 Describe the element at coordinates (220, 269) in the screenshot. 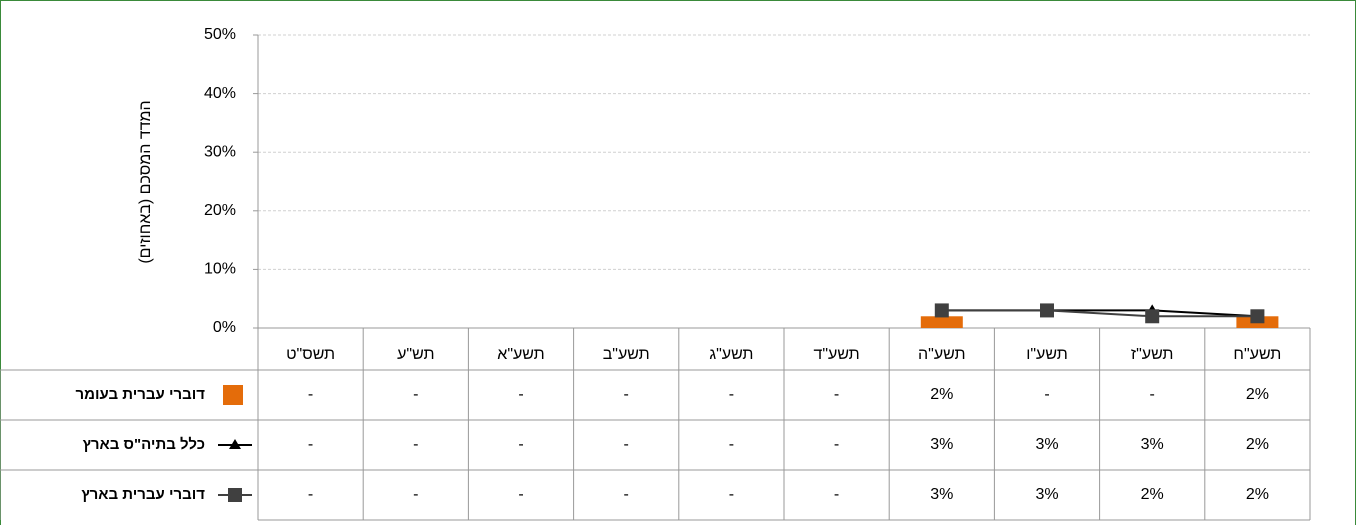

I see `y-tick-label: 10%` at that location.